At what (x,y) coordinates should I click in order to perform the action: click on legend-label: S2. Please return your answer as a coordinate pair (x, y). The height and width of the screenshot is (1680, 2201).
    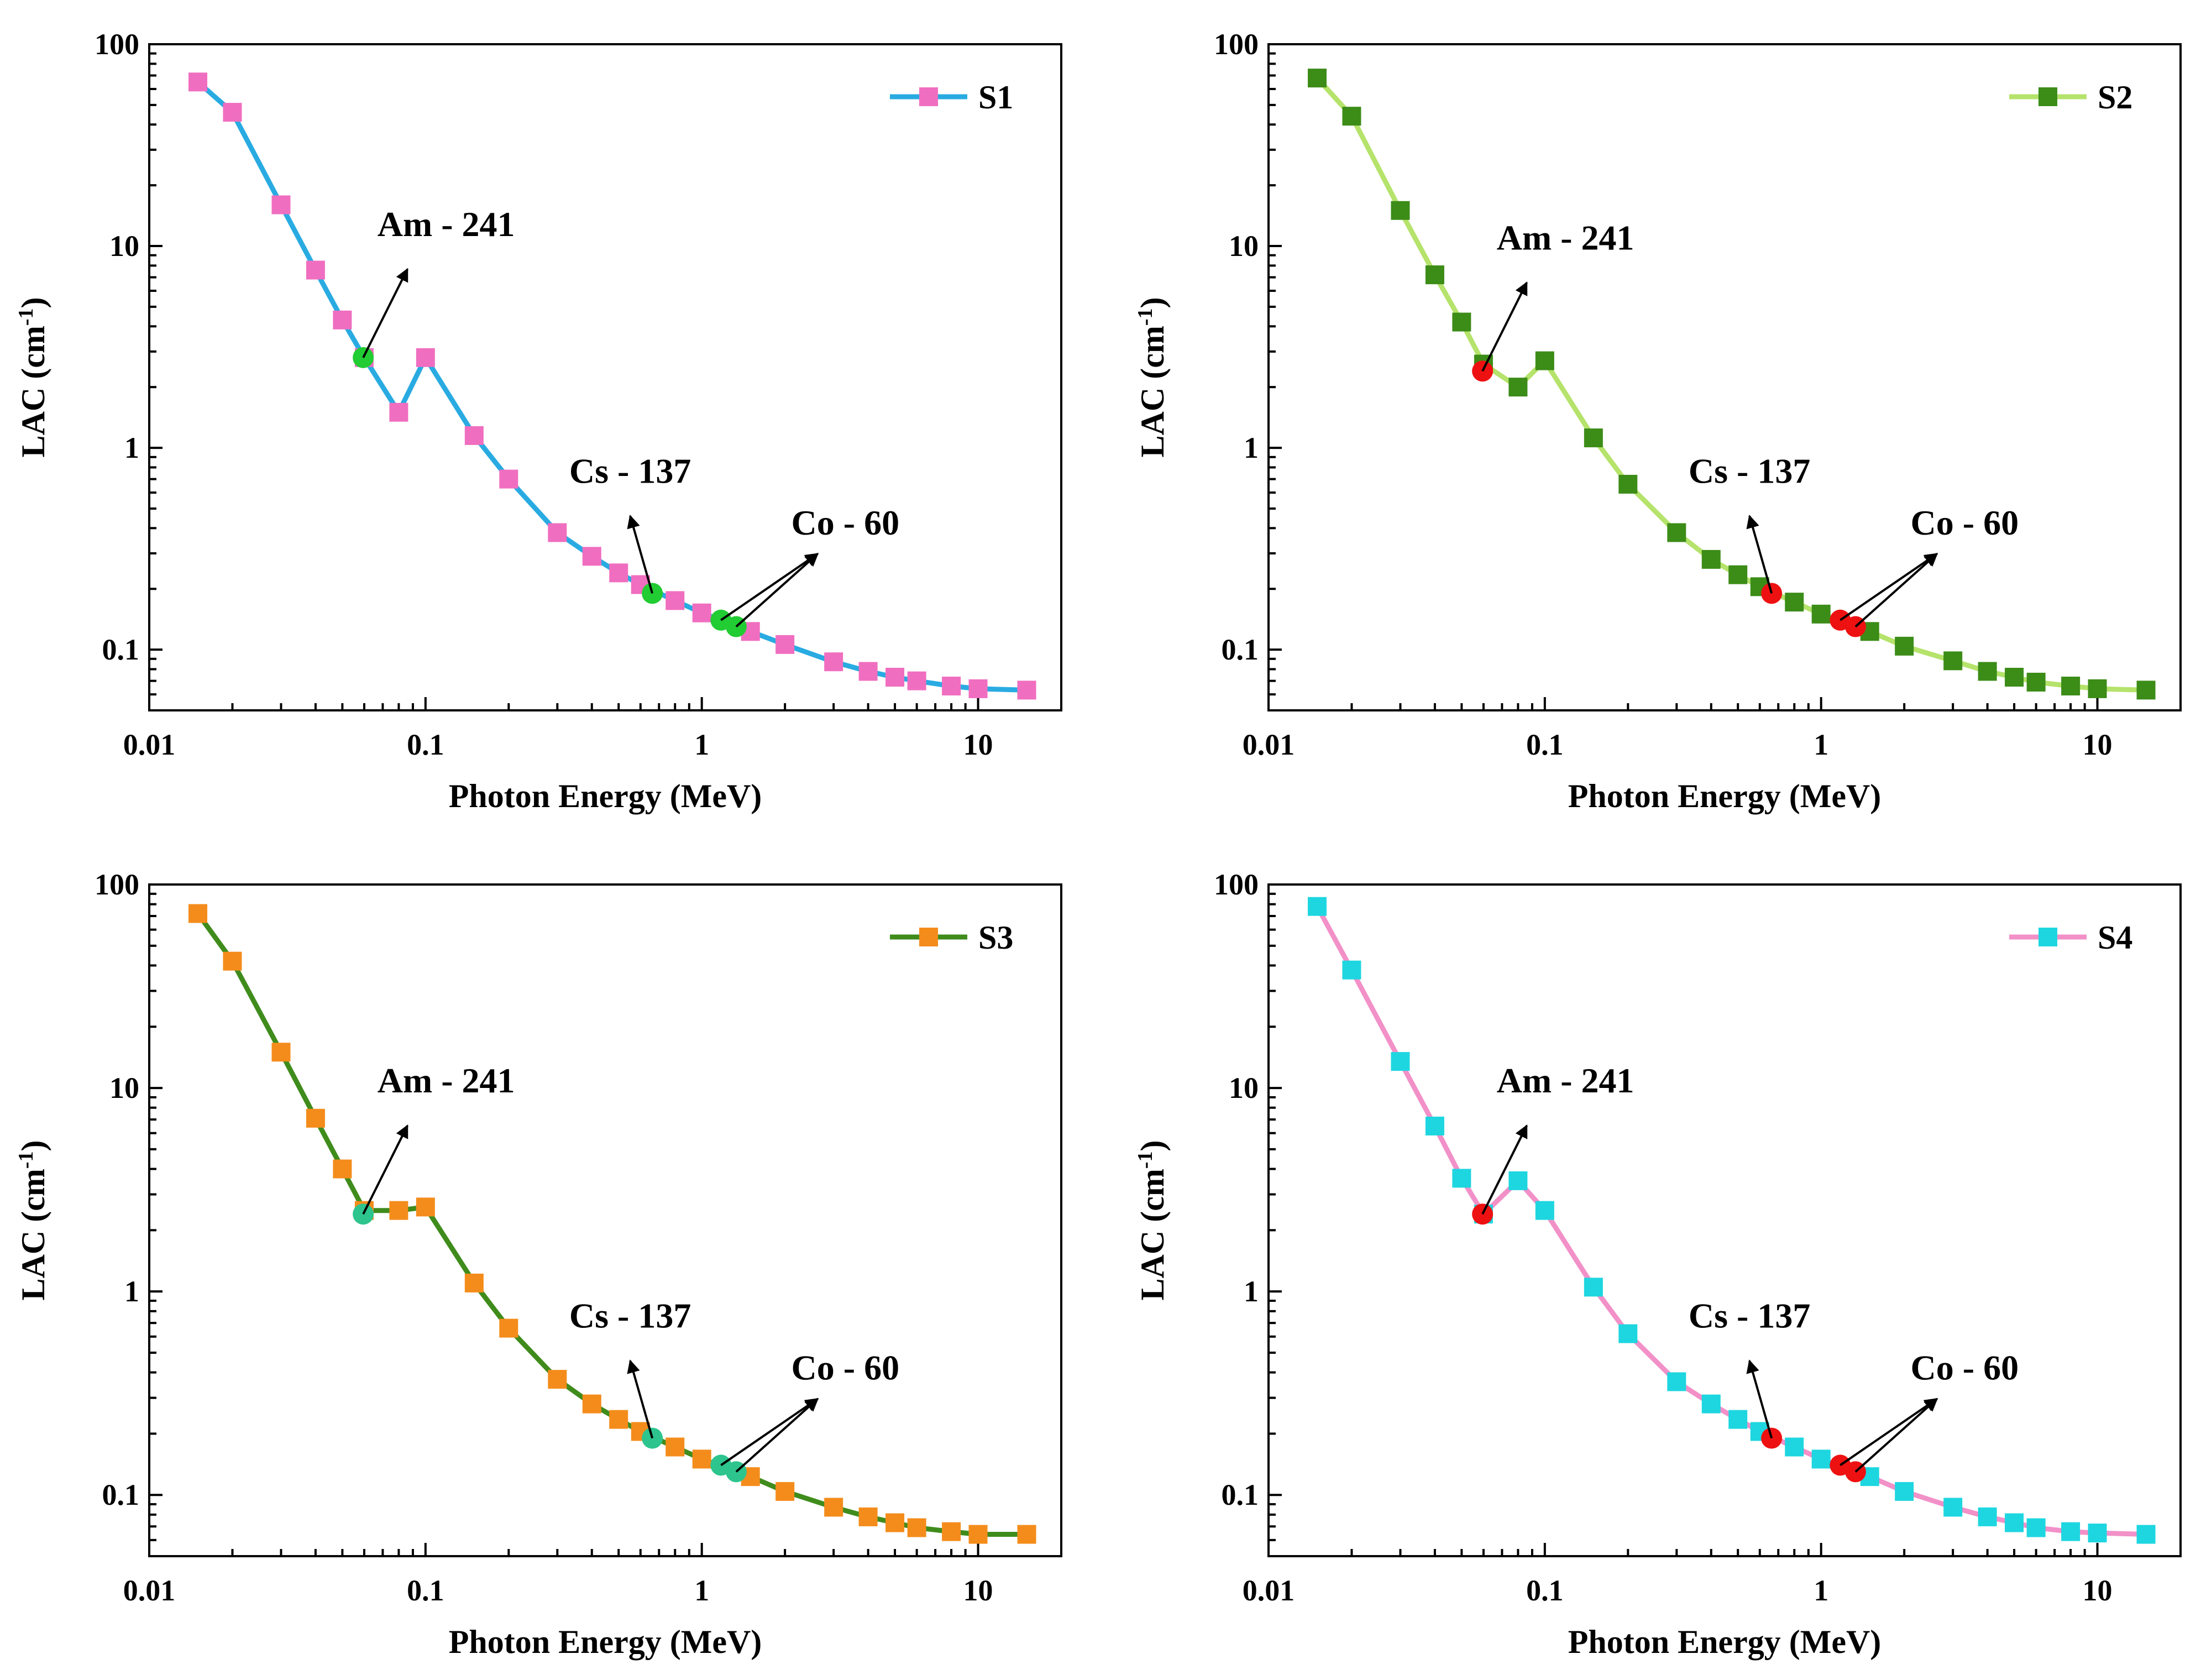
    Looking at the image, I should click on (2115, 97).